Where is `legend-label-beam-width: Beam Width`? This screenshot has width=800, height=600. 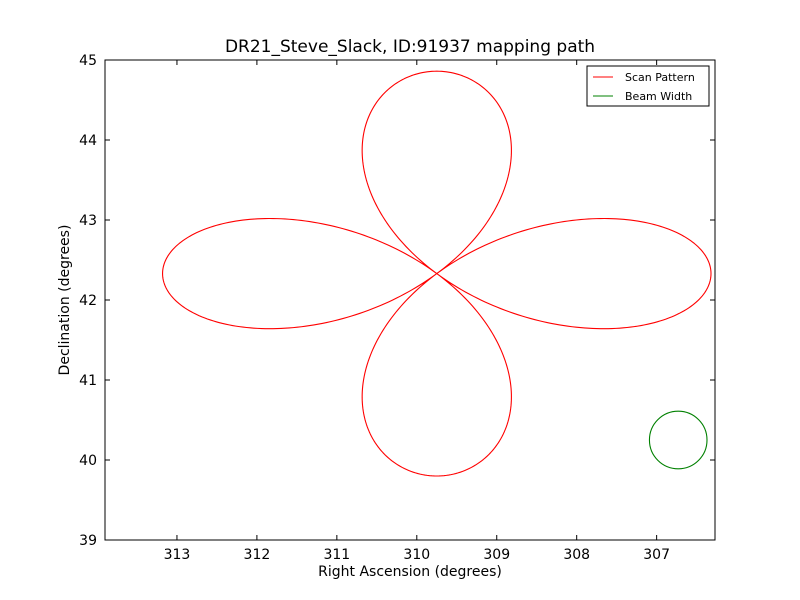
legend-label-beam-width: Beam Width is located at coordinates (658, 96).